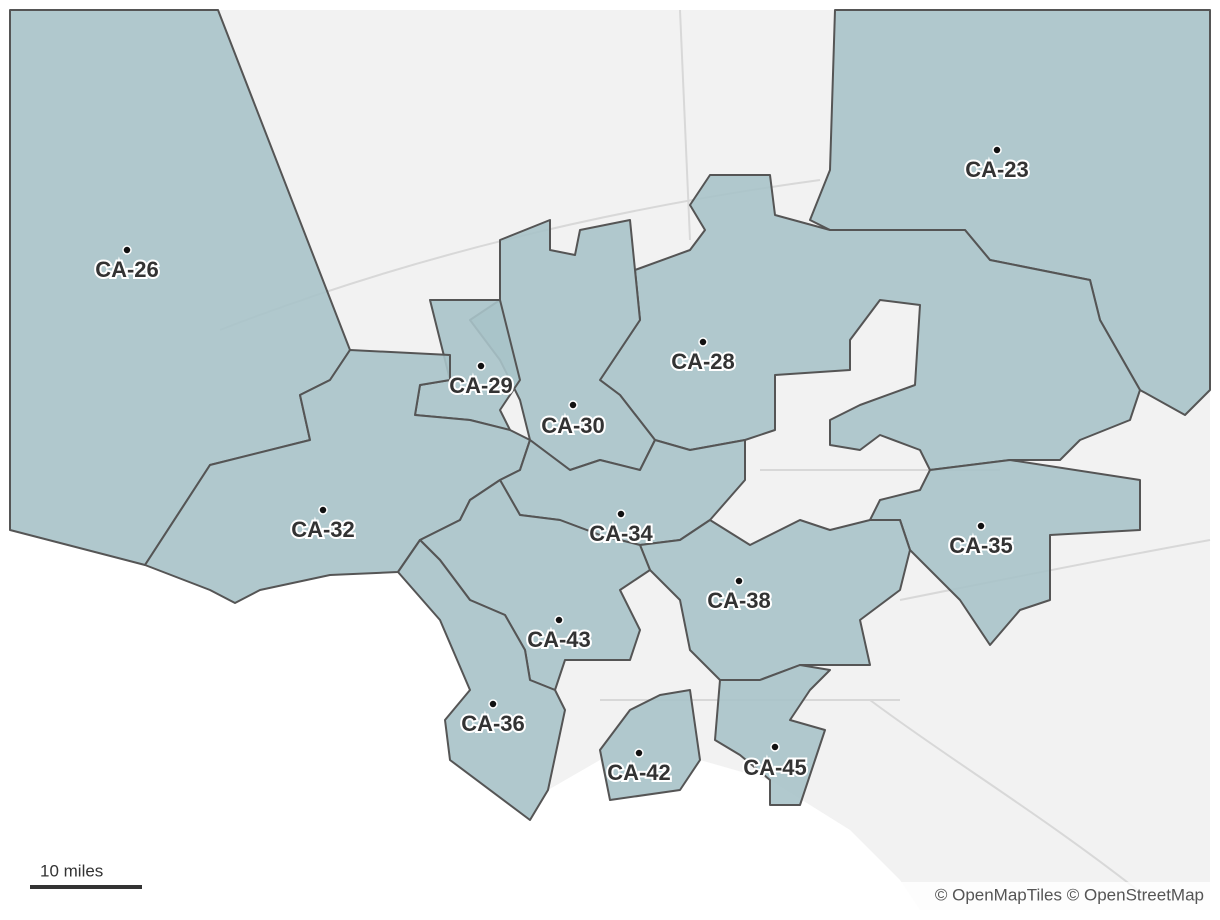  What do you see at coordinates (1069, 894) in the screenshot?
I see `attribution: © OpenMapTiles © OpenStreetMap` at bounding box center [1069, 894].